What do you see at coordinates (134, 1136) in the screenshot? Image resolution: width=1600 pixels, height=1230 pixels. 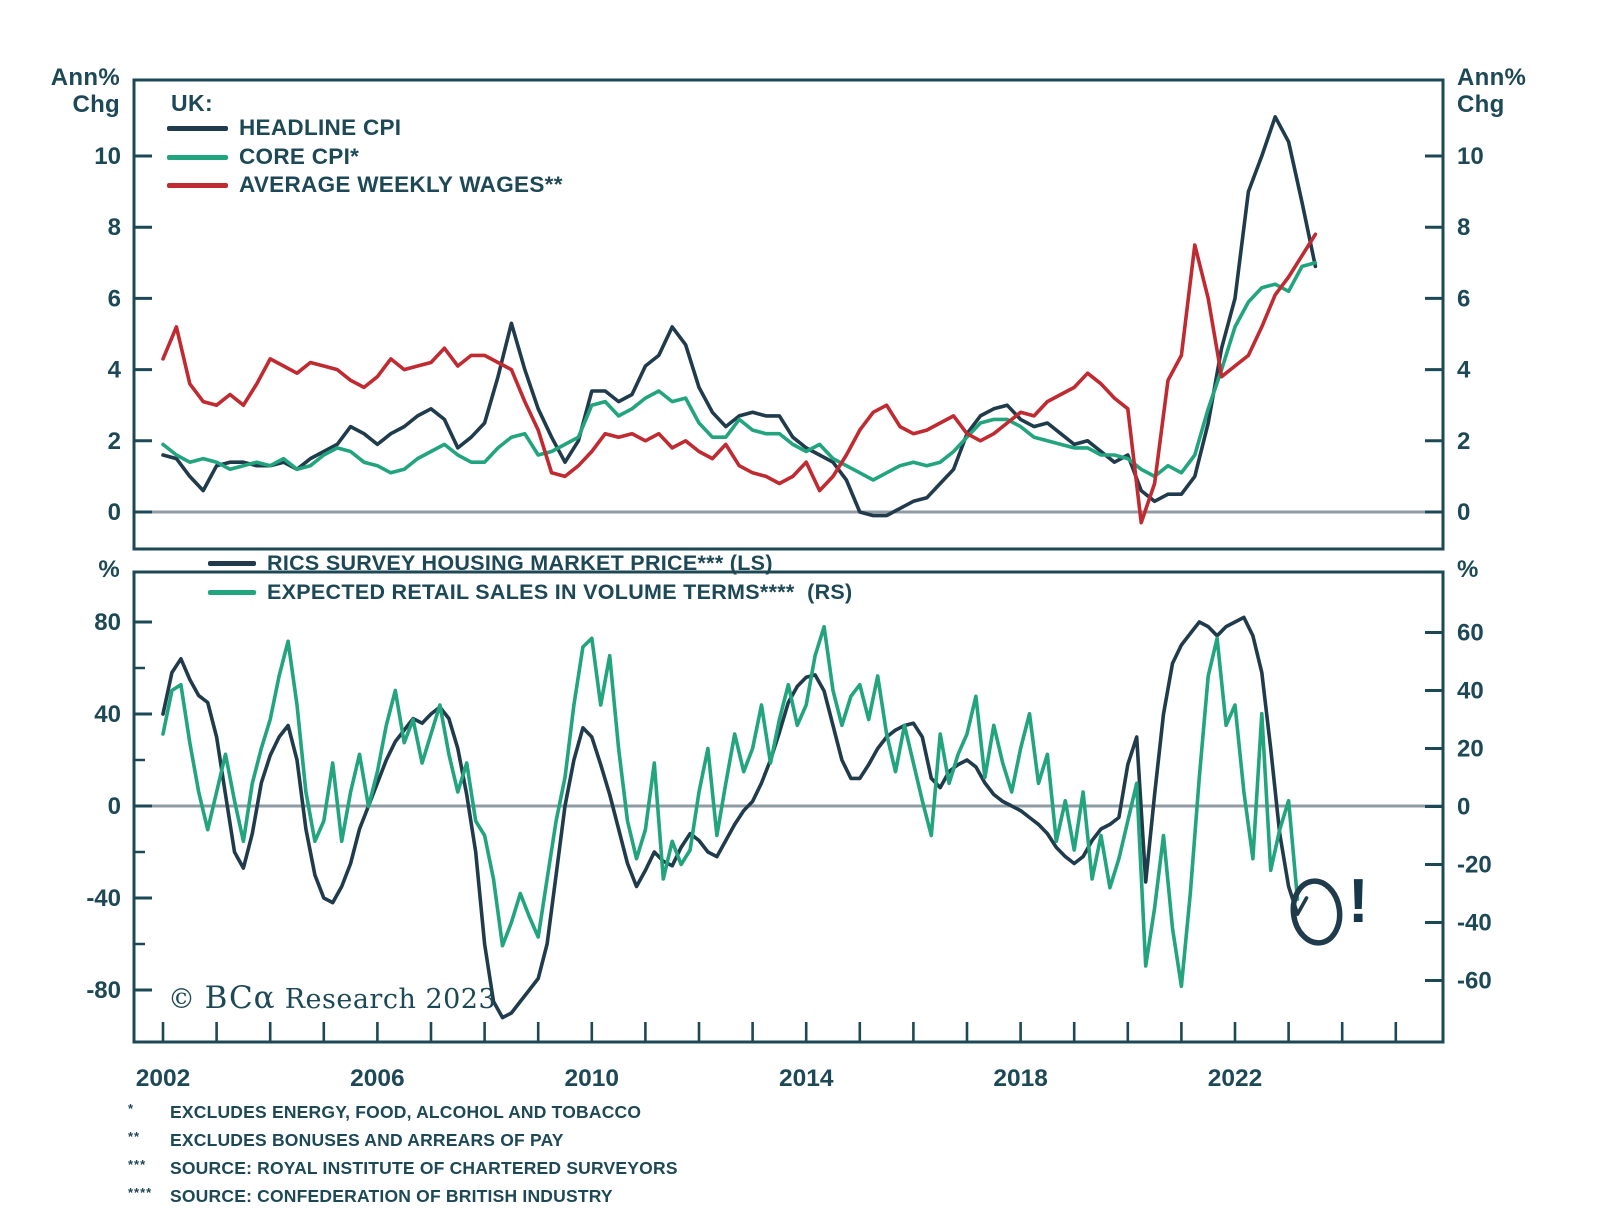 I see `footnote-marker: **` at bounding box center [134, 1136].